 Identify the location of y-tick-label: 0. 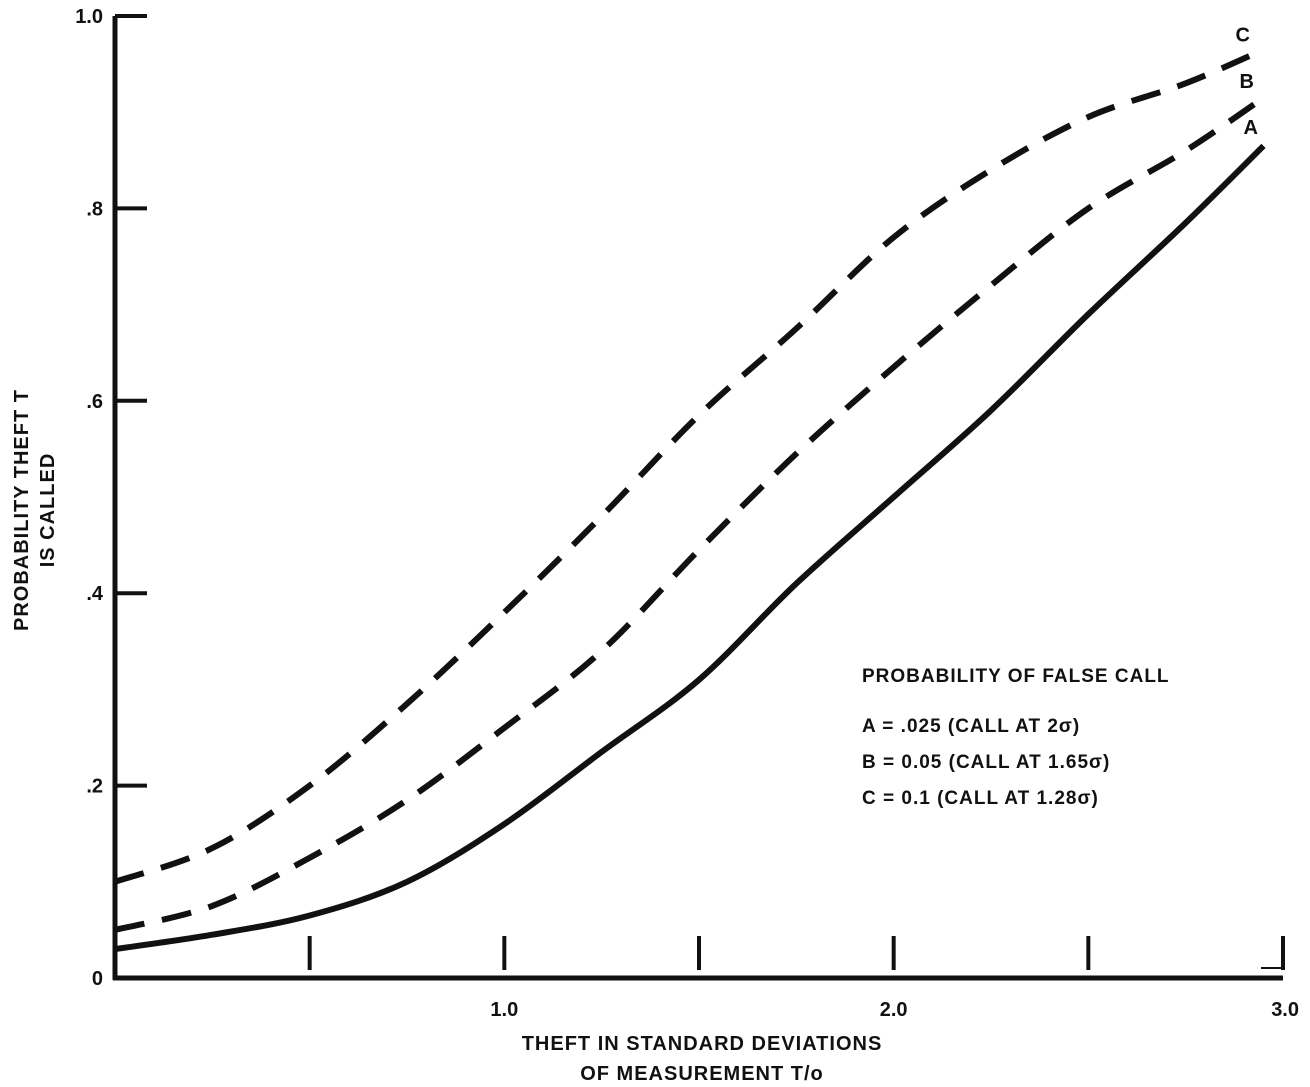
(97, 979).